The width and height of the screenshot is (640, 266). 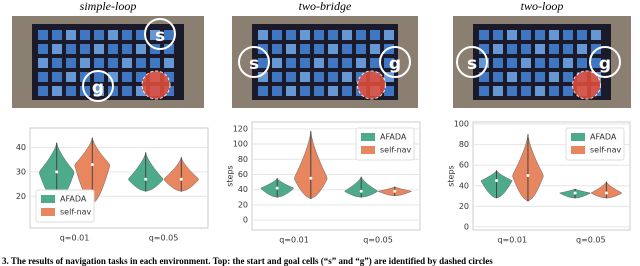 I want to click on photo-title: two-loop, so click(x=542, y=6).